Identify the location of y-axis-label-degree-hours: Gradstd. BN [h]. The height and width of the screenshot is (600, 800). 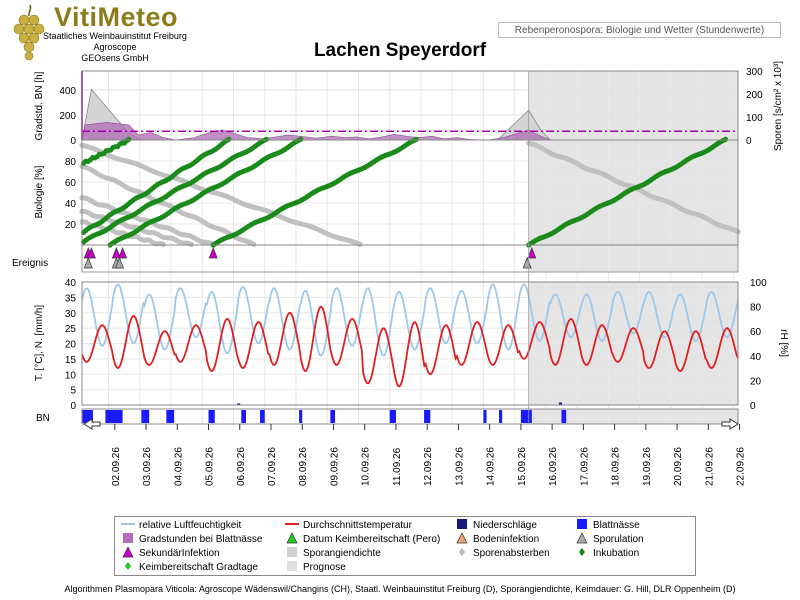
(39, 105).